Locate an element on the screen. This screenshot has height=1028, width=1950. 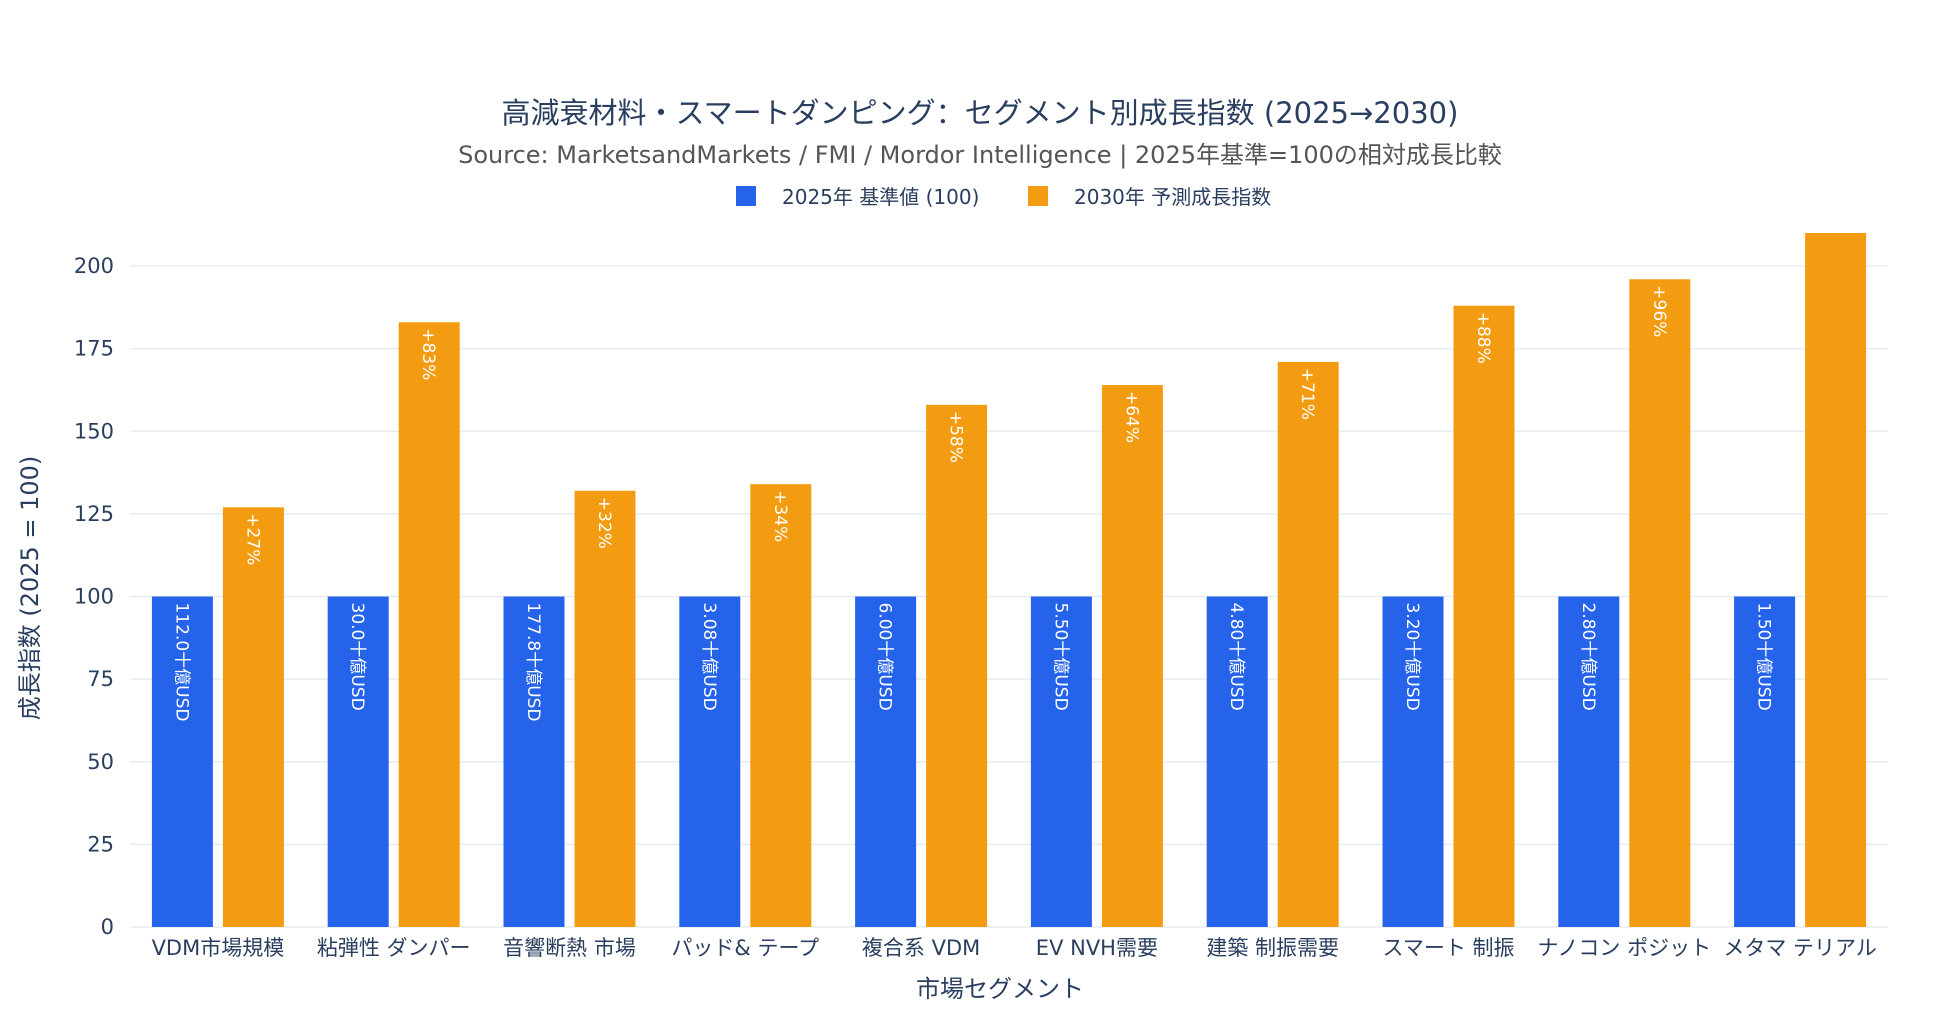
x-tick-label: 複合系 VDM is located at coordinates (921, 948).